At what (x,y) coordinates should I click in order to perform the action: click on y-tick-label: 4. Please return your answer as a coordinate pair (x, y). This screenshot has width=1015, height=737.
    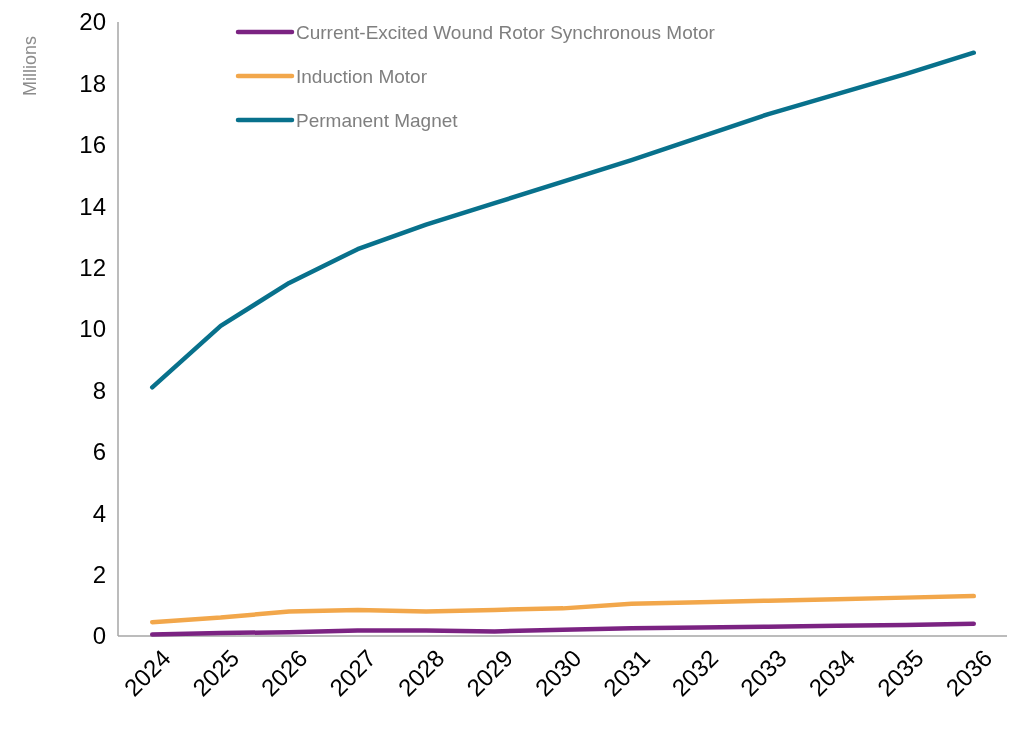
    Looking at the image, I should click on (99, 513).